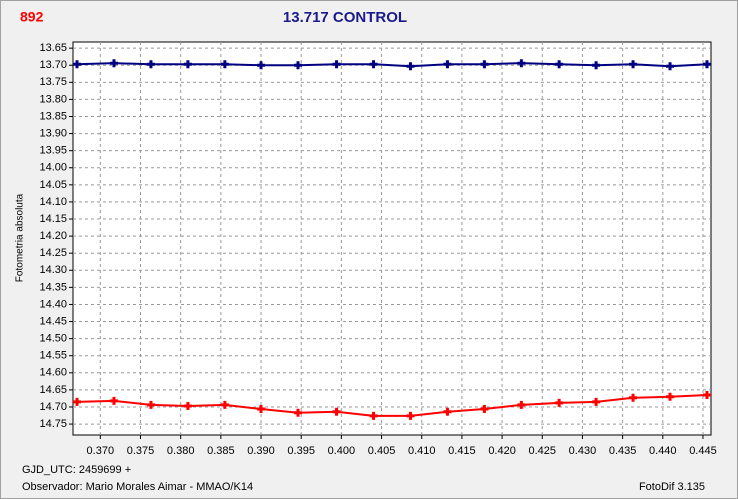  Describe the element at coordinates (261, 451) in the screenshot. I see `x-tick-label: 0.390` at that location.